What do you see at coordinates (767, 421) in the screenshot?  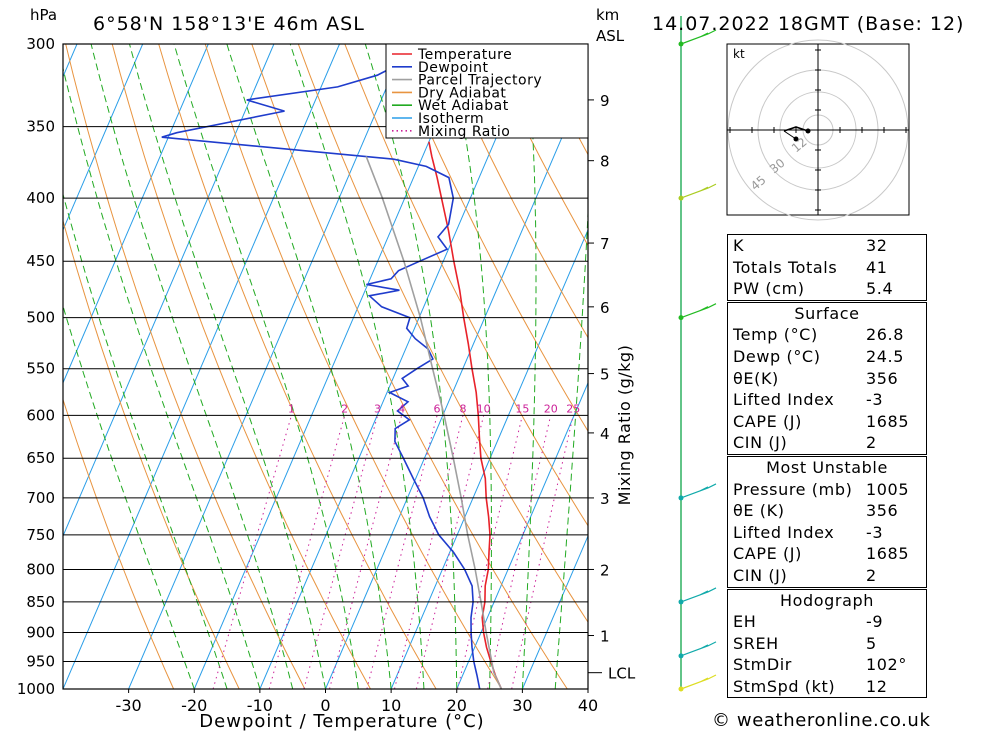 I see `surface-label: CAPE (J)` at bounding box center [767, 421].